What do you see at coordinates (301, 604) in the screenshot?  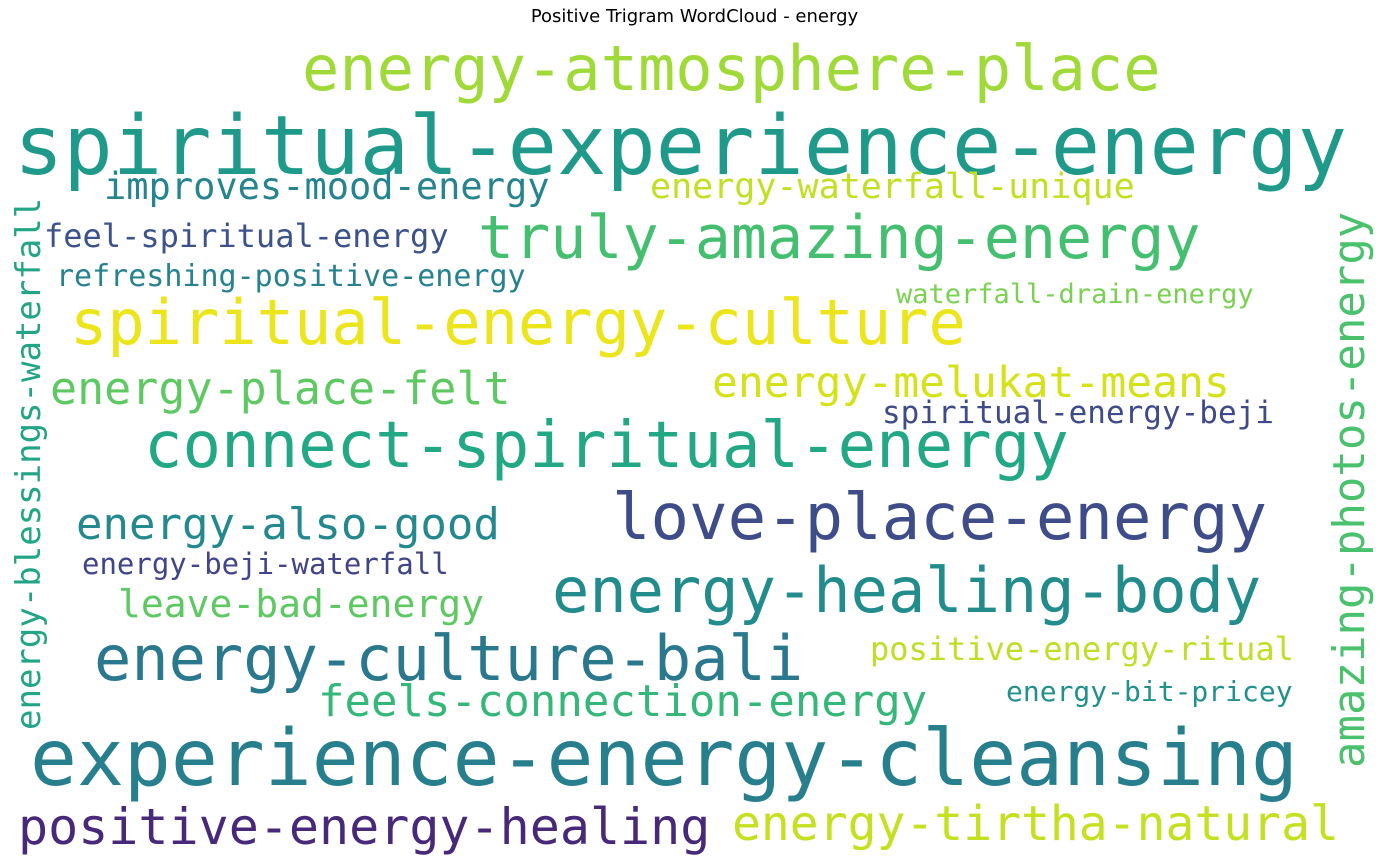 I see `word-leave-bad-energy: leave-bad-energy` at bounding box center [301, 604].